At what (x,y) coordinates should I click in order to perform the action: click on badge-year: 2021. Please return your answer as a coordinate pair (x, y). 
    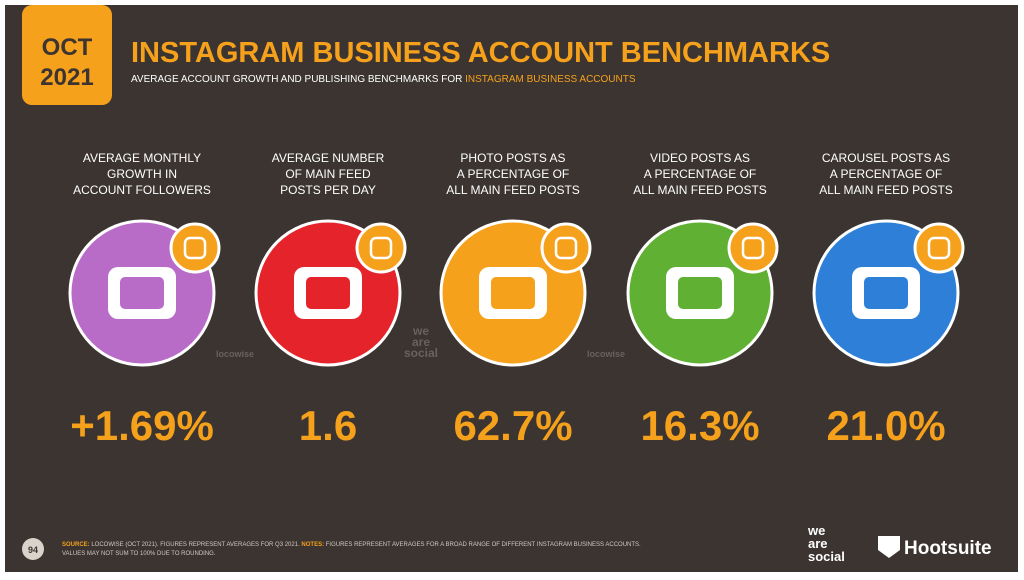
    Looking at the image, I should click on (66, 77).